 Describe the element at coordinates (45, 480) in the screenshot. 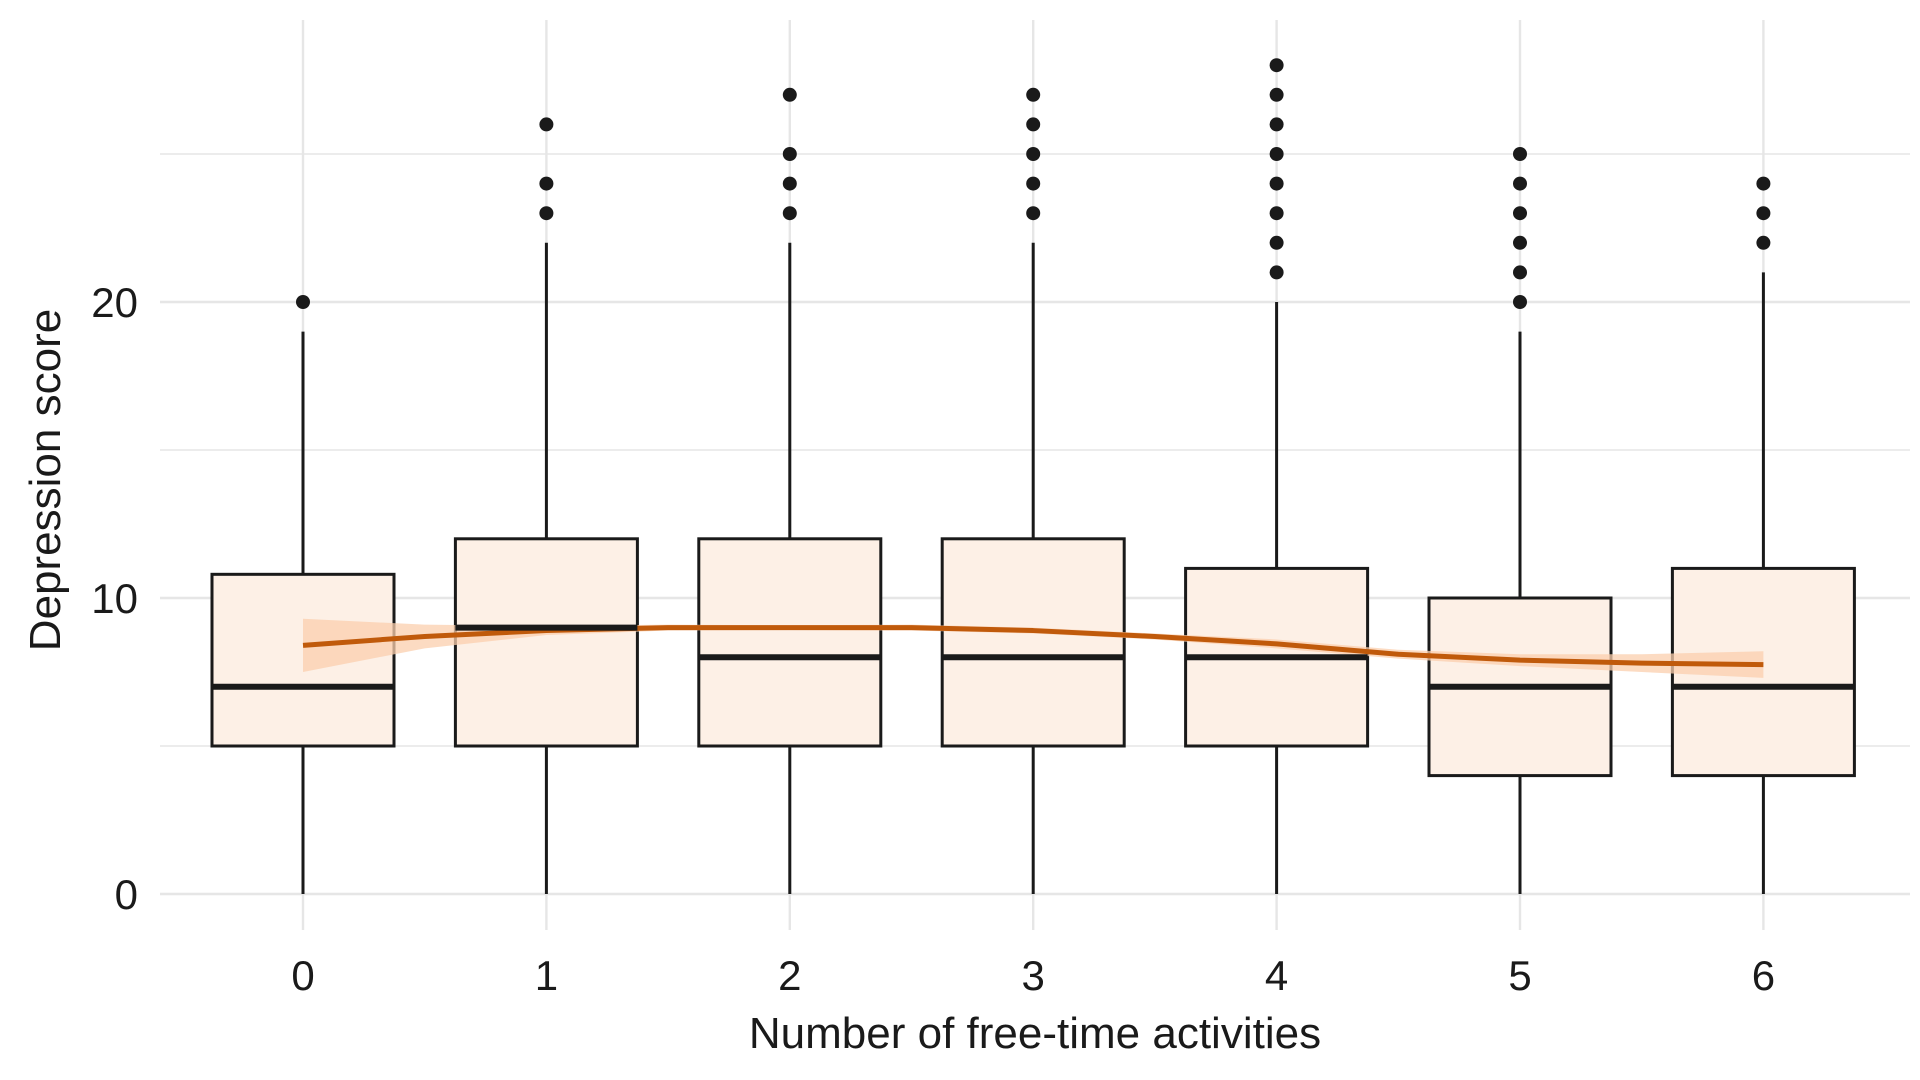

I see `y-axis-title: Depression score` at that location.